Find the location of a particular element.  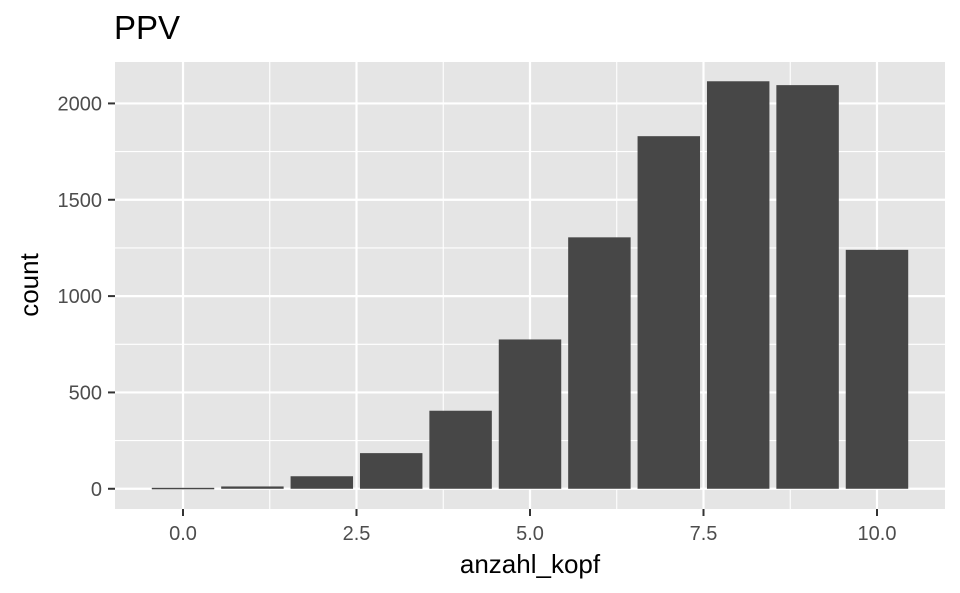

y-tick-label: 0 is located at coordinates (96, 490).